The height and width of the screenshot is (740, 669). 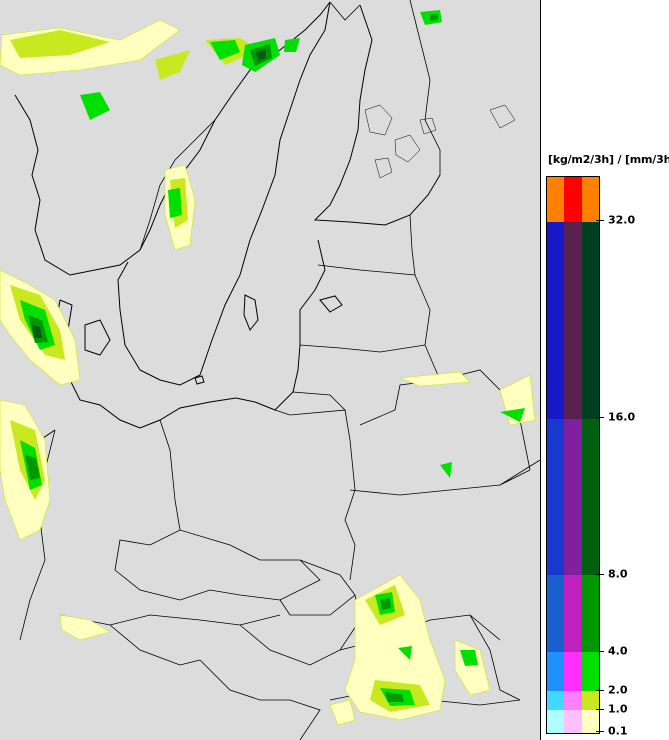 I want to click on legend-color-bar, so click(x=573, y=455).